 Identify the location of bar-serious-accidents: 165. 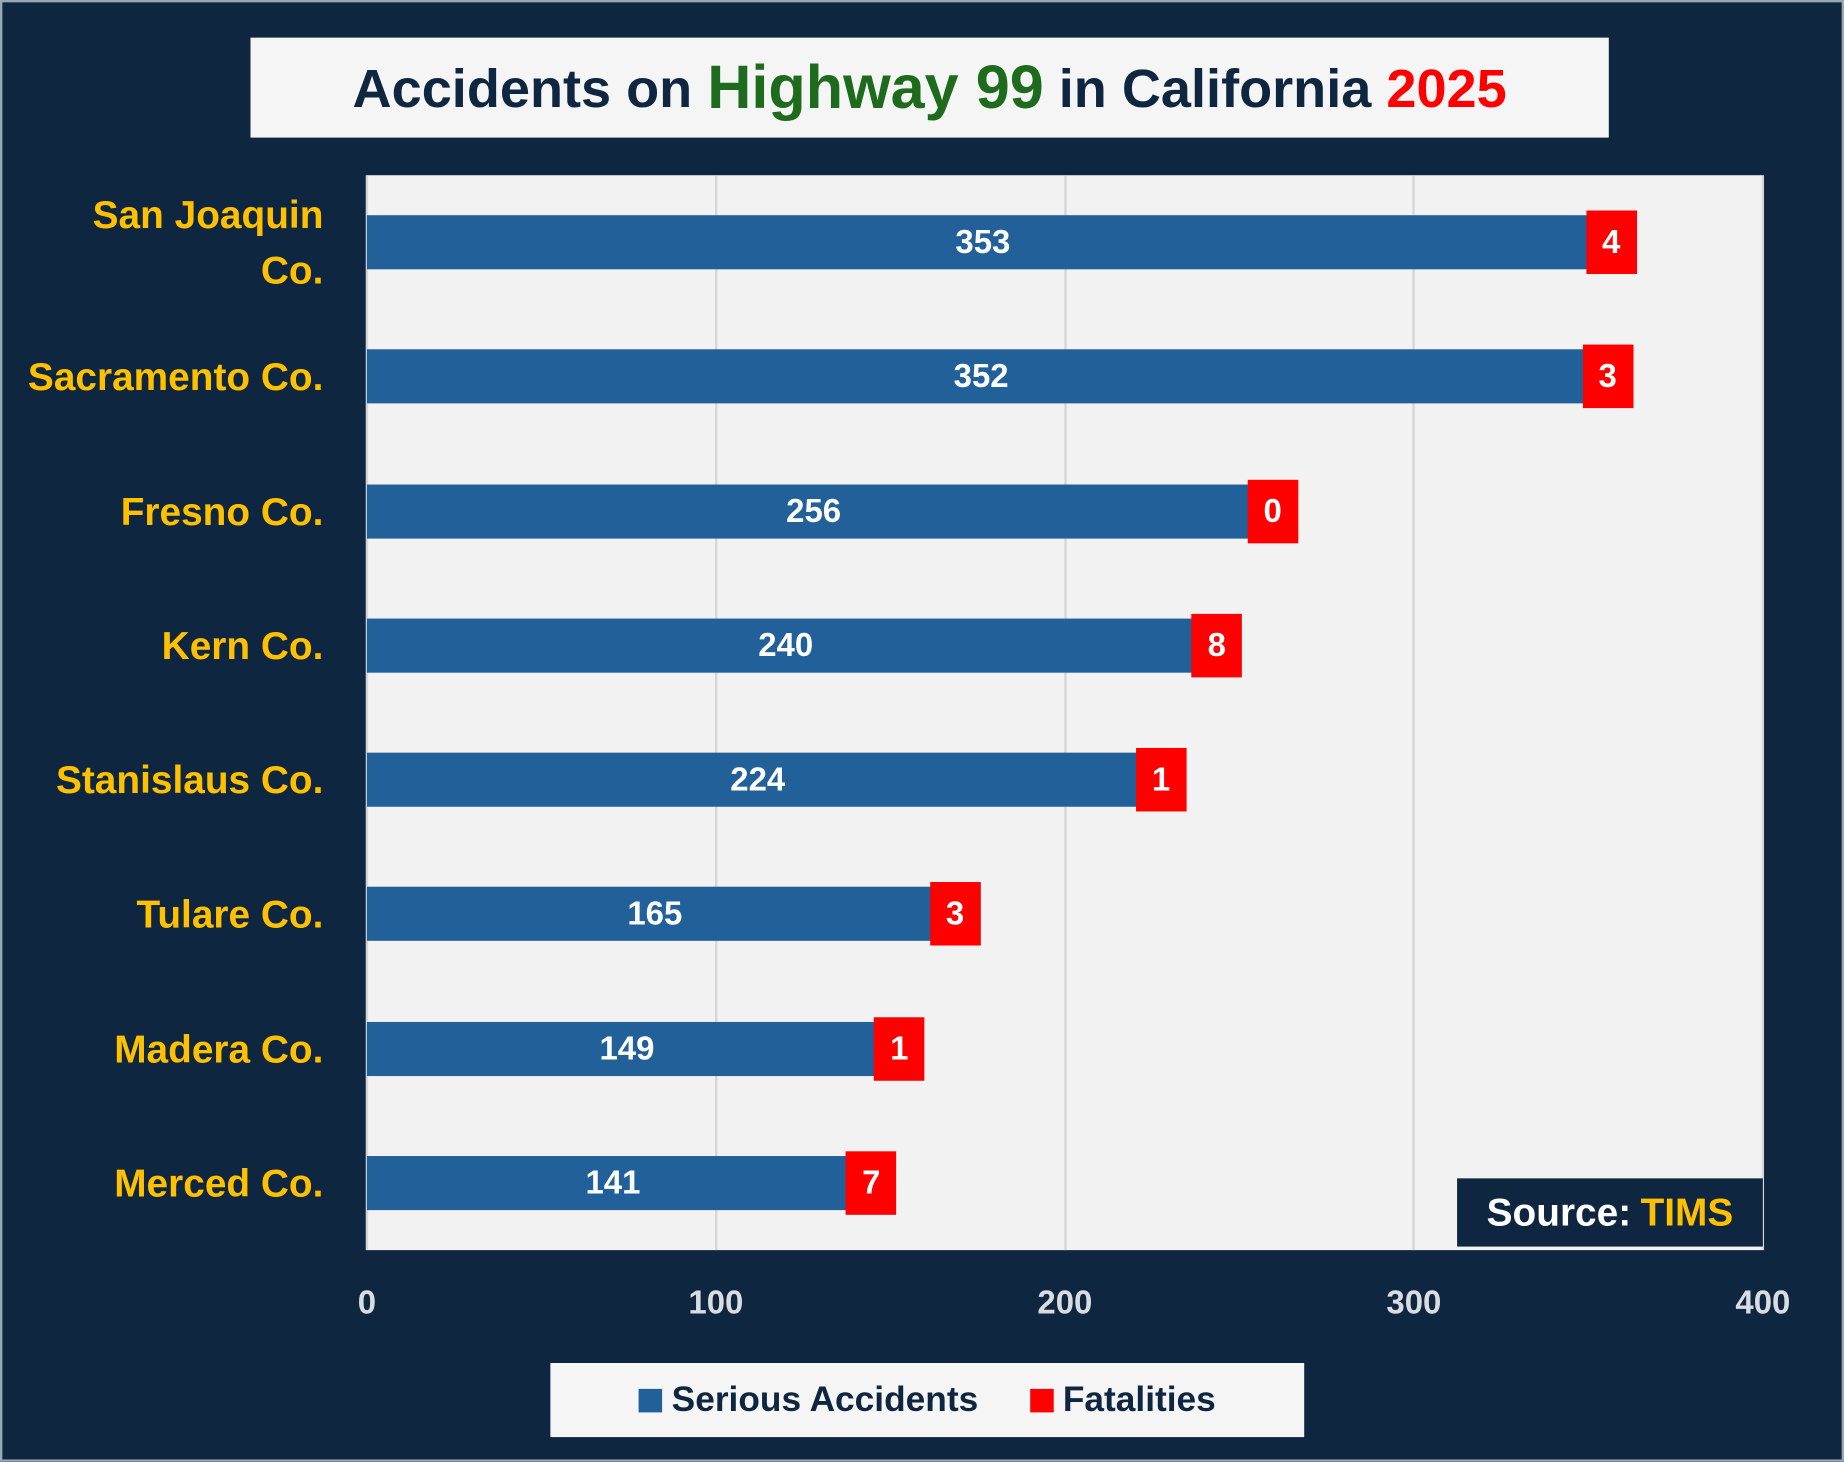
(654, 914).